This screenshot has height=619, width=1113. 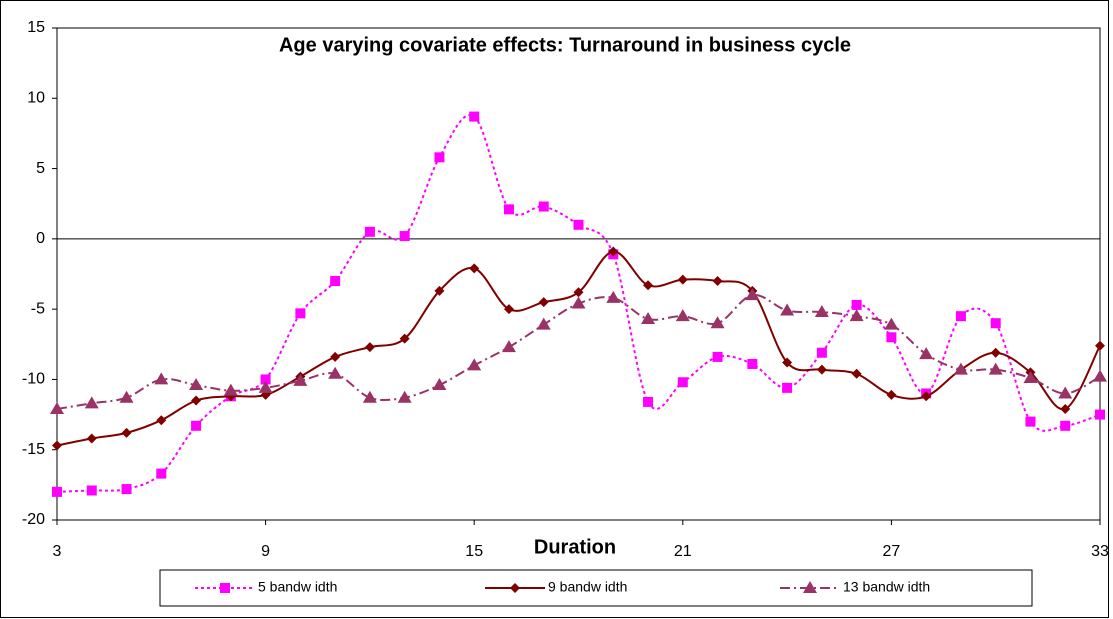 What do you see at coordinates (474, 551) in the screenshot?
I see `x-tick-label: 15` at bounding box center [474, 551].